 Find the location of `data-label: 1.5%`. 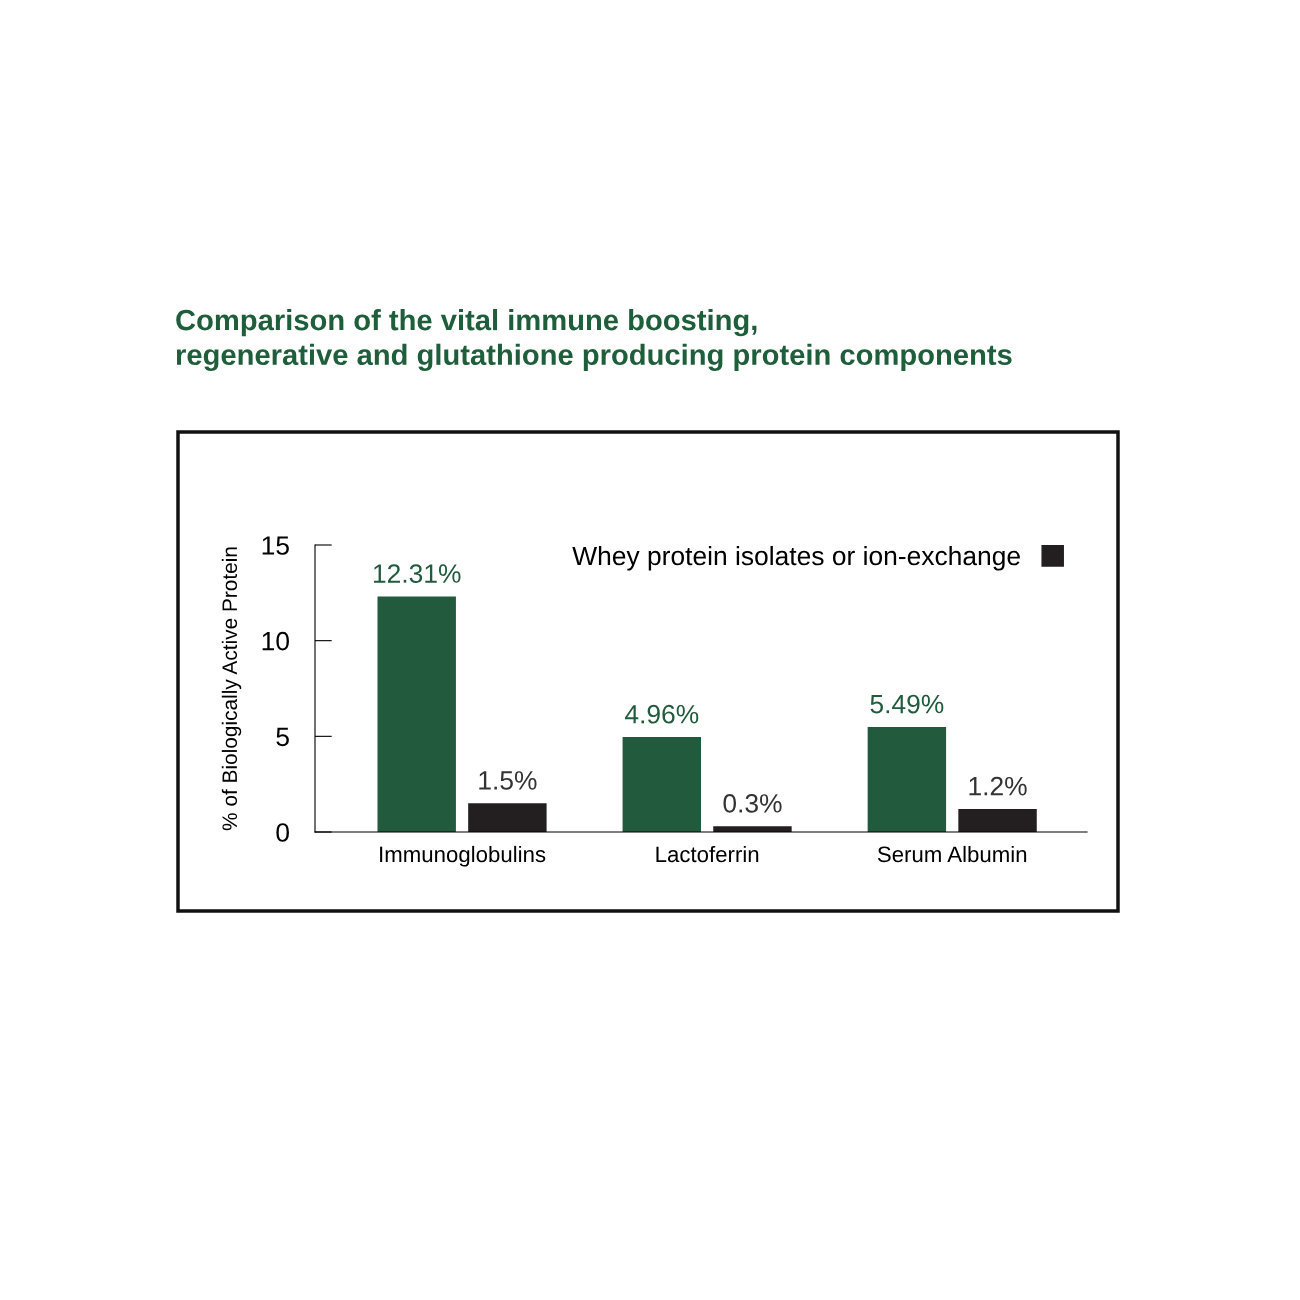

data-label: 1.5% is located at coordinates (508, 780).